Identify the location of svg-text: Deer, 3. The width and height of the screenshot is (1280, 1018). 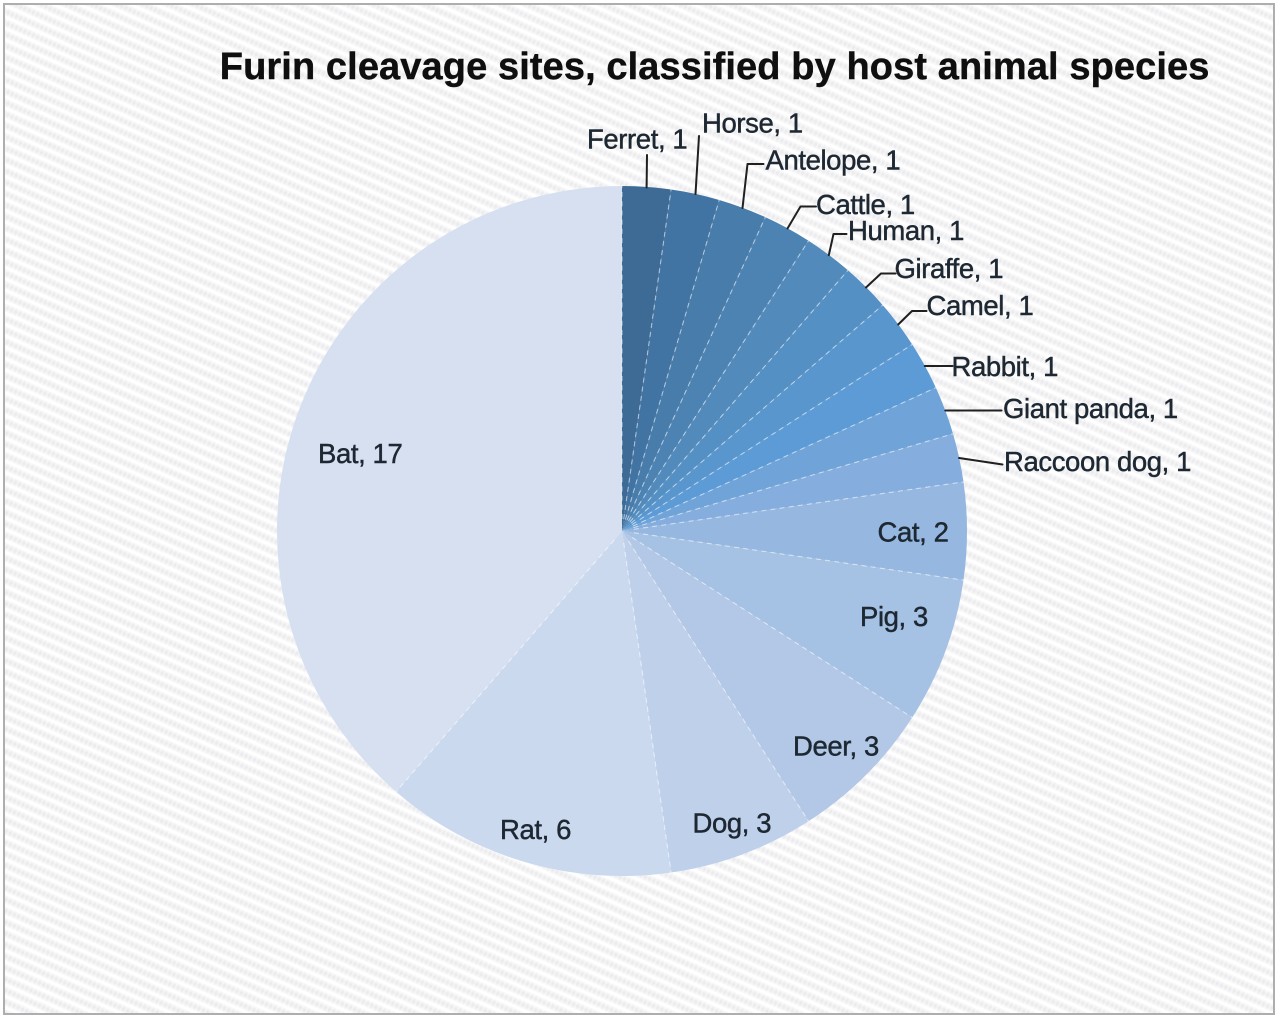
(836, 746).